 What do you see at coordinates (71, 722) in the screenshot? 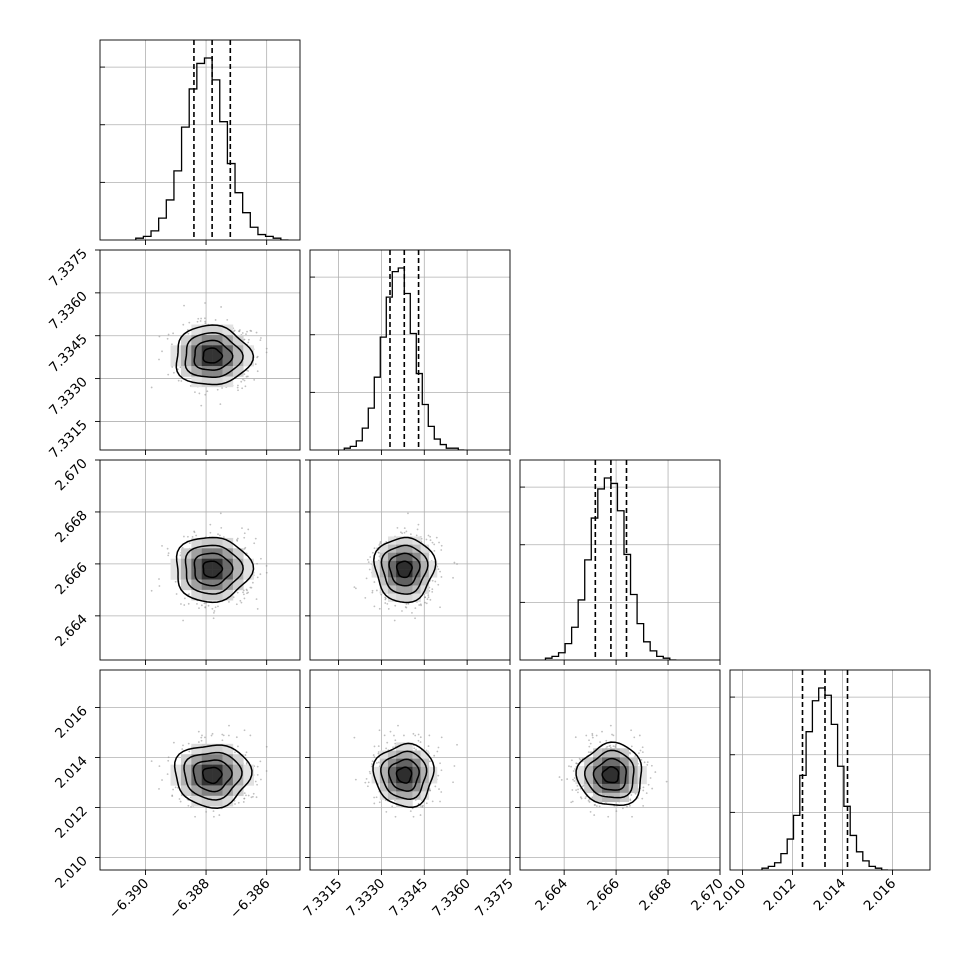
I see `ytick-label: 2.016` at bounding box center [71, 722].